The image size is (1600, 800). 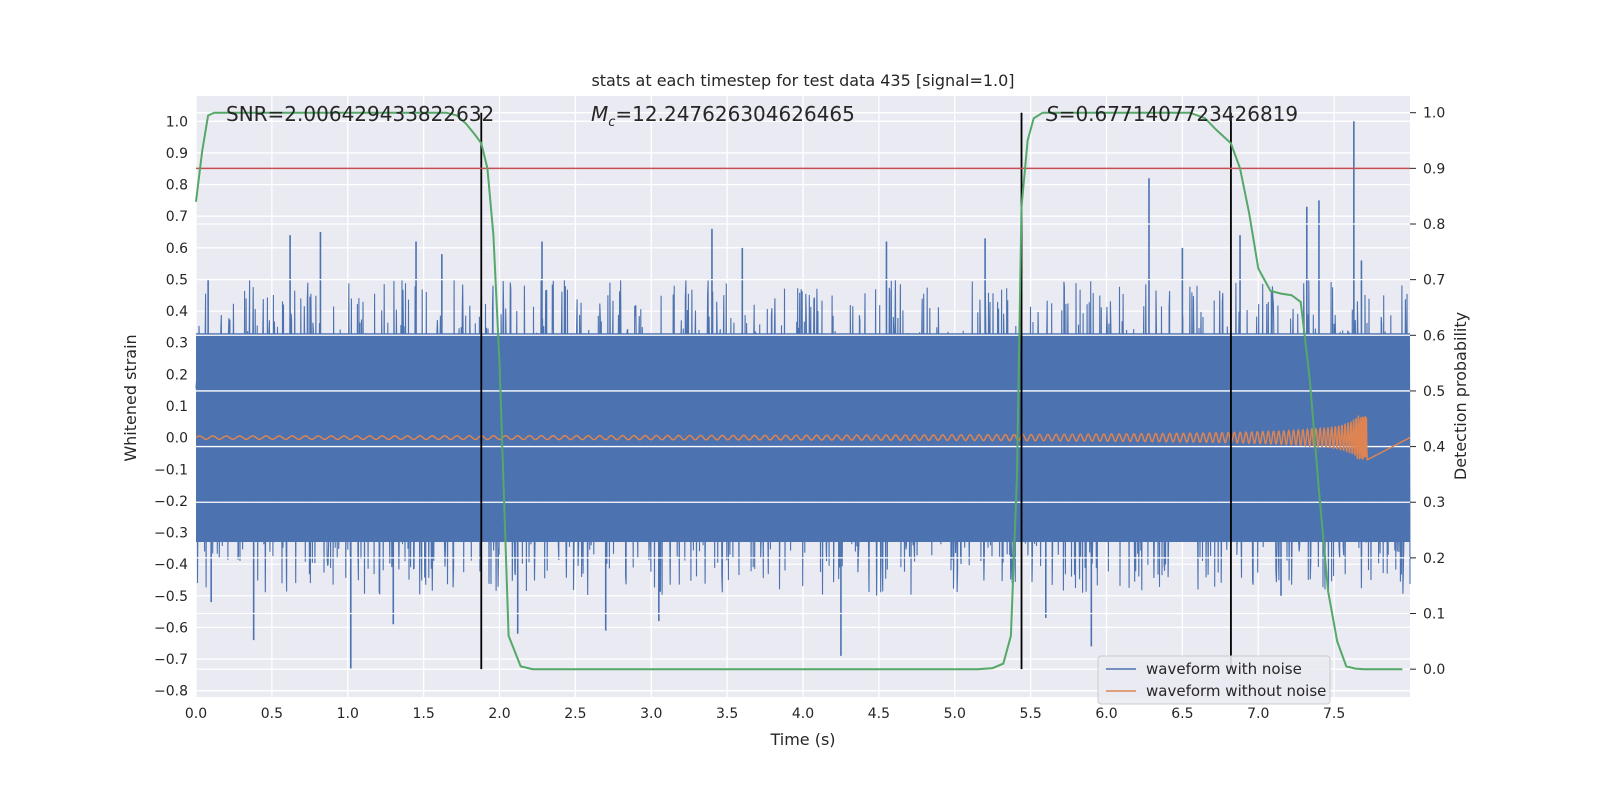 What do you see at coordinates (177, 122) in the screenshot?
I see `y-tick-label-left: 1.0` at bounding box center [177, 122].